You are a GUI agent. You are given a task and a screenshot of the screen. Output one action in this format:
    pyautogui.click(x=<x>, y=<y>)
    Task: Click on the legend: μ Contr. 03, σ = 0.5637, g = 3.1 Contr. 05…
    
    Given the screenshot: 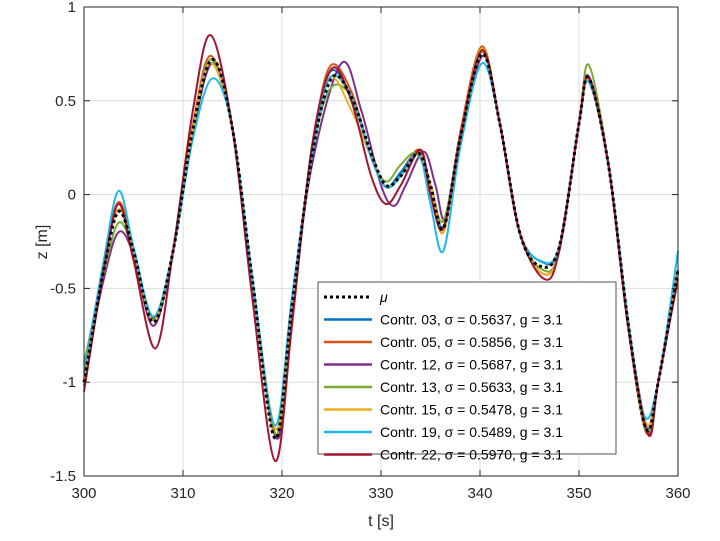 What is the action you would take?
    pyautogui.click(x=467, y=372)
    